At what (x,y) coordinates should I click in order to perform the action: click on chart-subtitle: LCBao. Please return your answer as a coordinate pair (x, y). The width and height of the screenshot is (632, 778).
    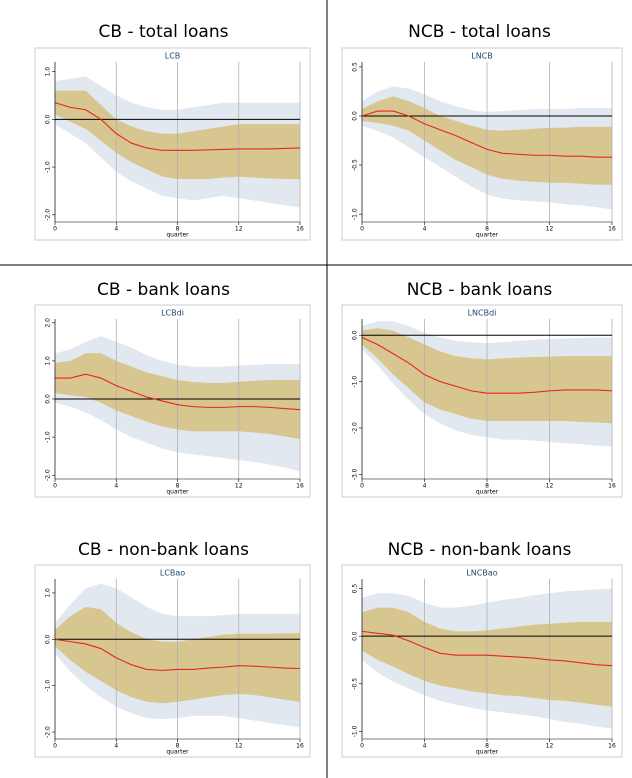
    Looking at the image, I should click on (172, 573).